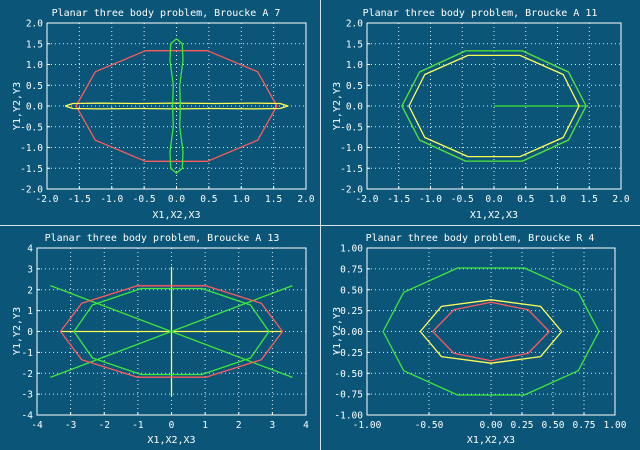 This screenshot has width=640, height=450. What do you see at coordinates (27, 374) in the screenshot?
I see `y-tick-label: -2` at bounding box center [27, 374].